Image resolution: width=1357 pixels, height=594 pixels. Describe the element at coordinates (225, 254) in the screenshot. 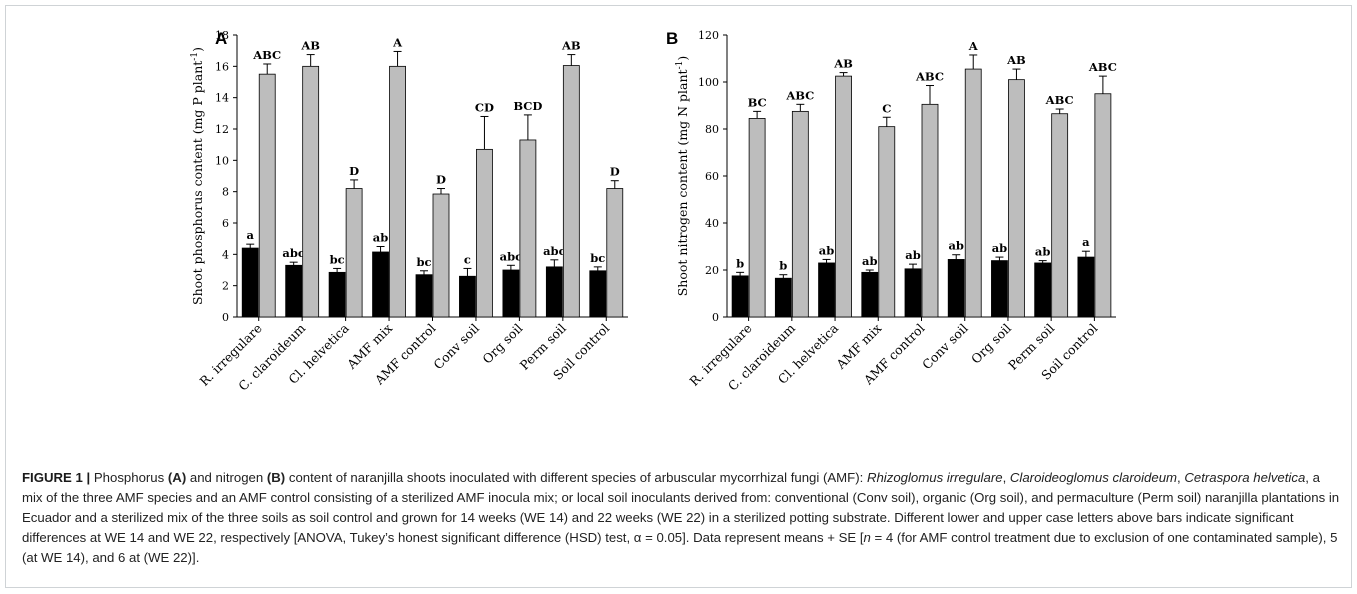

I see `y-tick-label: 4` at that location.